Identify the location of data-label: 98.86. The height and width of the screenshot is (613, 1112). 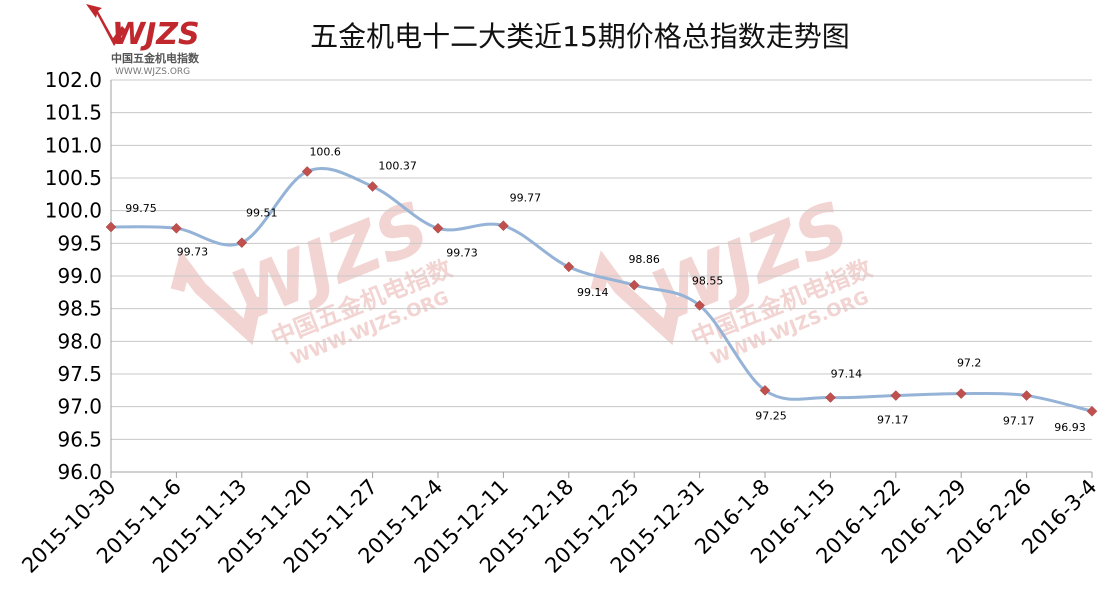
(644, 259).